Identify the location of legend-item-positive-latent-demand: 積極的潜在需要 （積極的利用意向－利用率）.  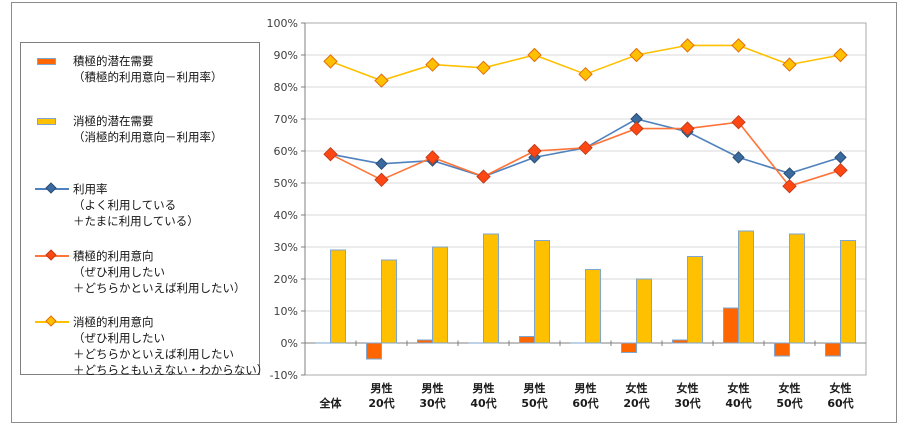
(129, 69).